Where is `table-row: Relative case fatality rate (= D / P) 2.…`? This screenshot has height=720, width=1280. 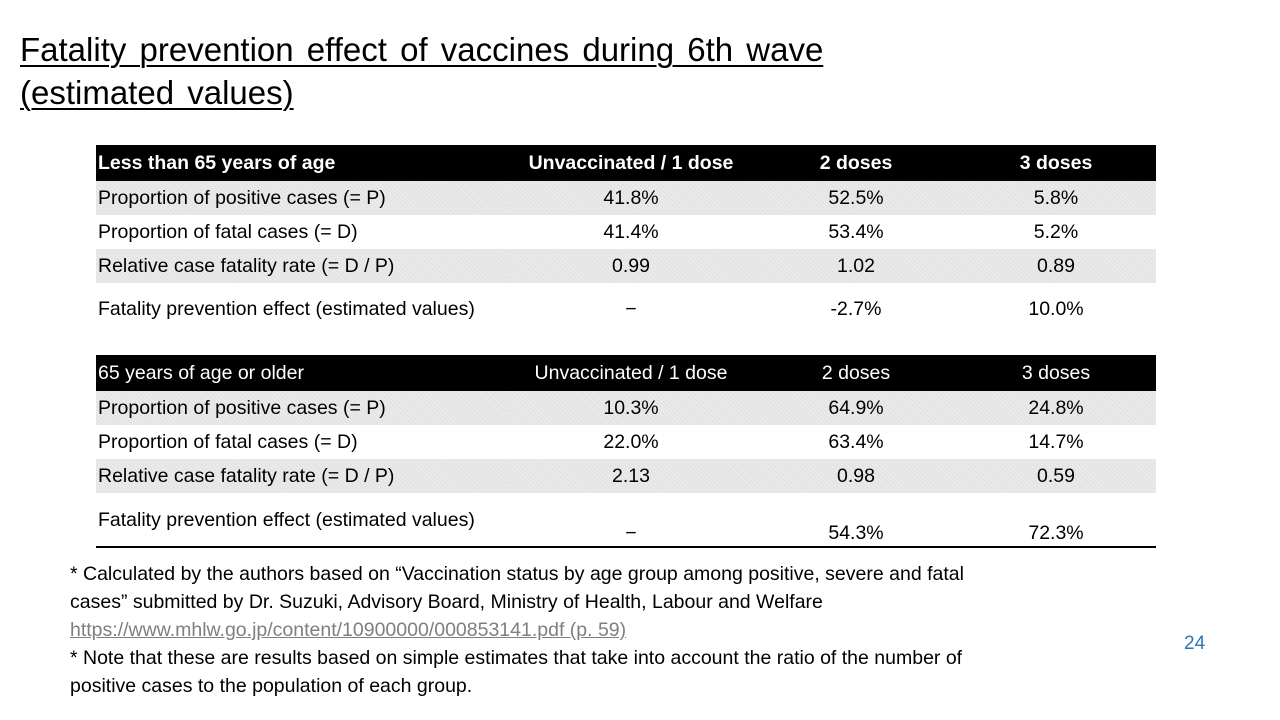 table-row: Relative case fatality rate (= D / P) 2.… is located at coordinates (626, 476).